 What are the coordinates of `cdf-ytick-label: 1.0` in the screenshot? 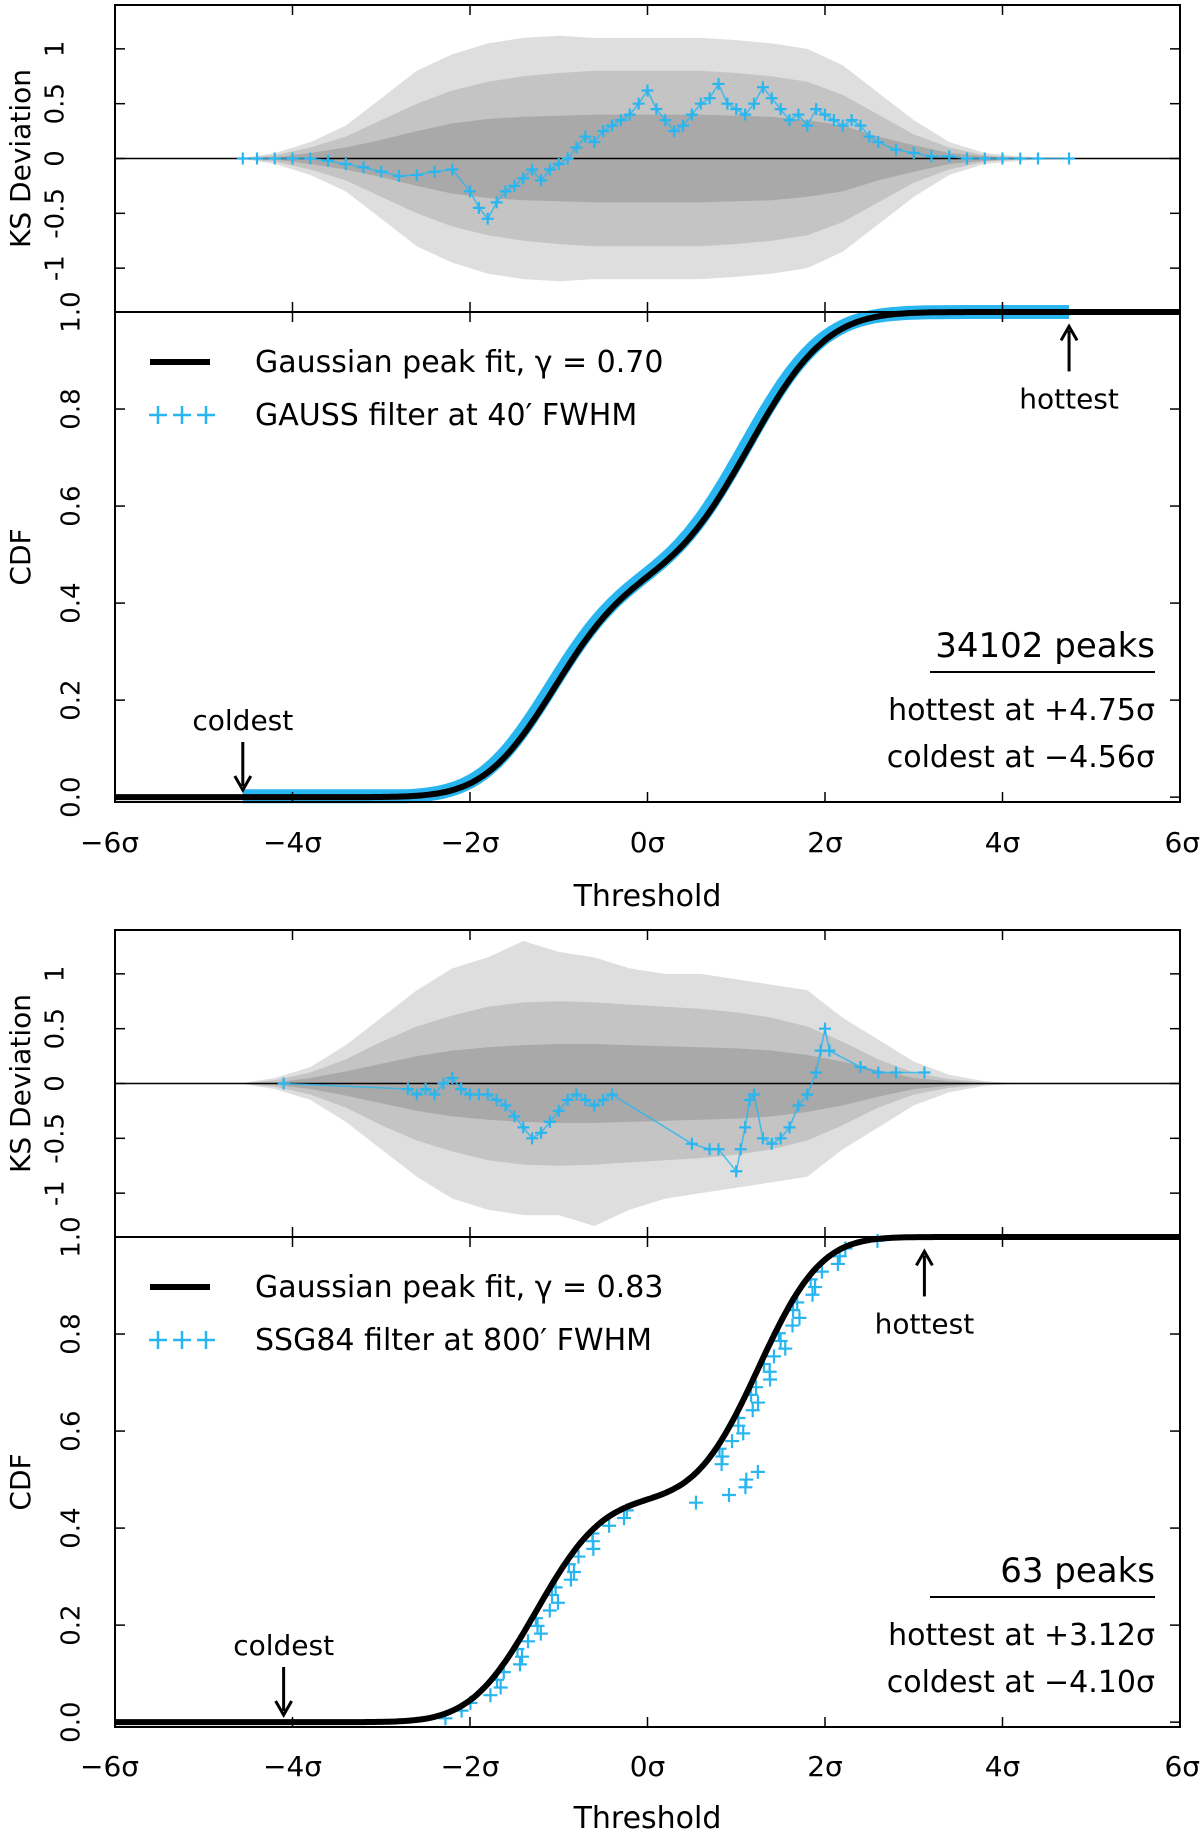 It's located at (72, 311).